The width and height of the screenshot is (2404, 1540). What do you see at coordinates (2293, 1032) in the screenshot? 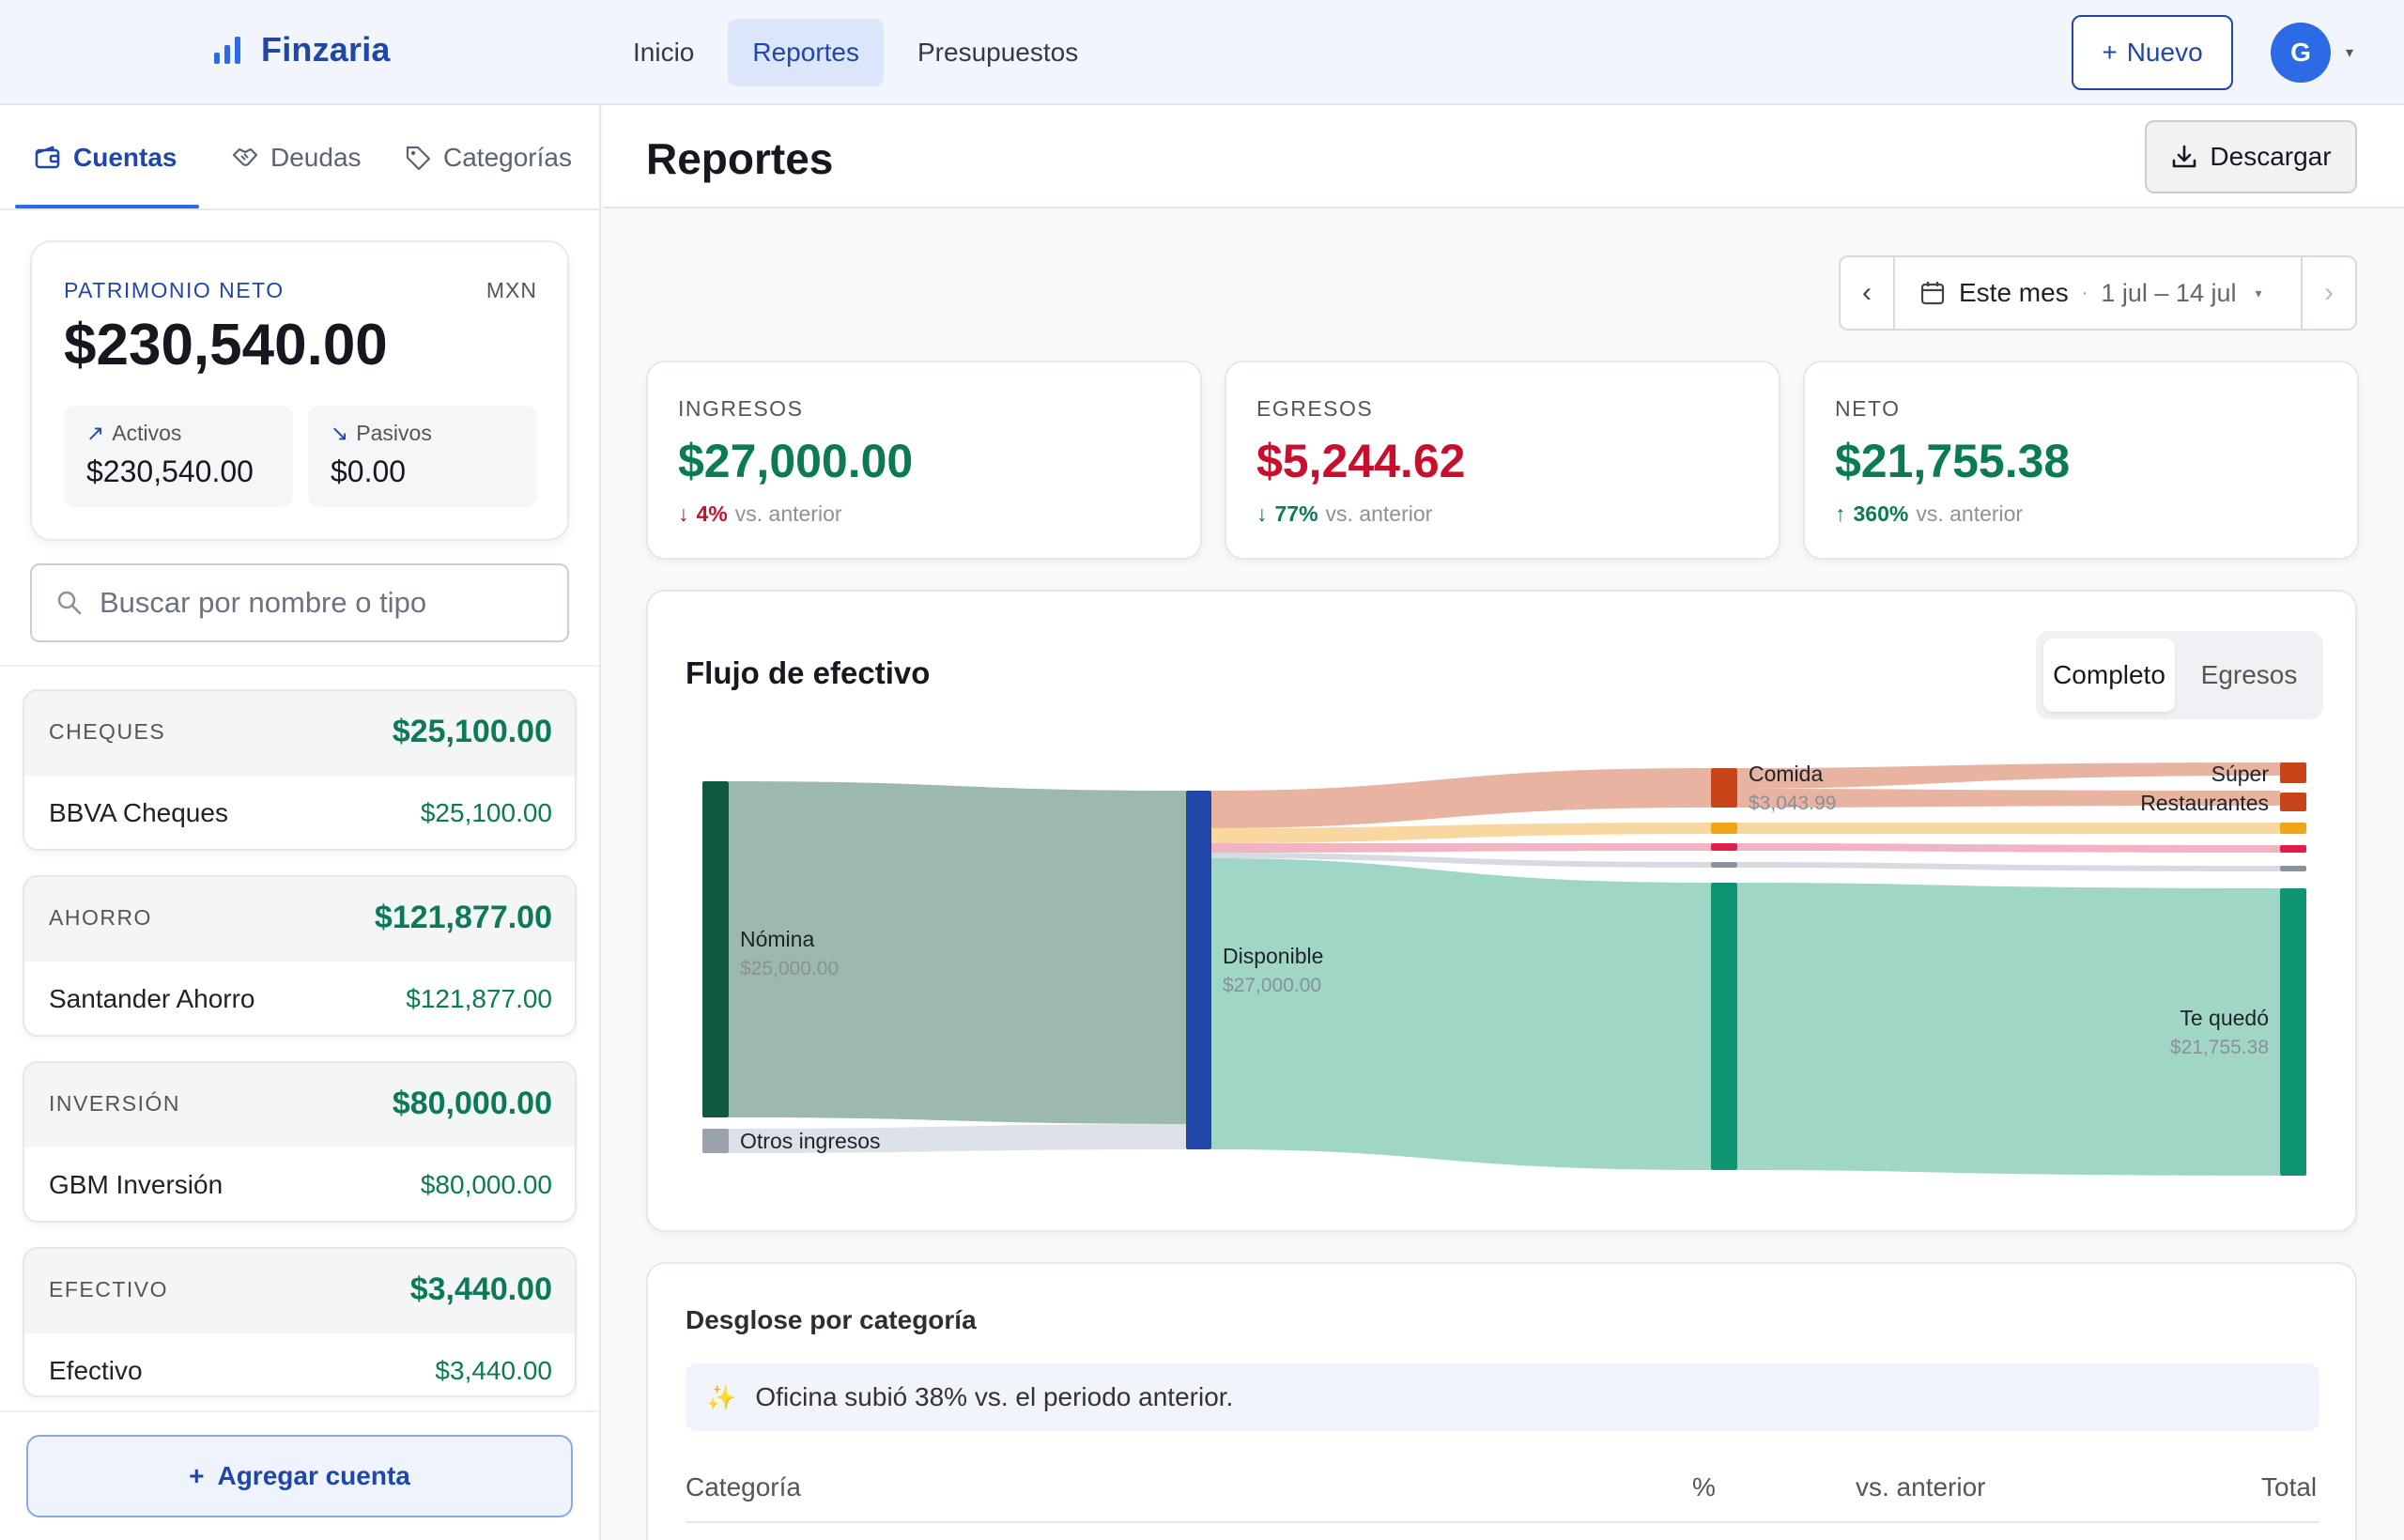
I see `node-tequedo-out` at bounding box center [2293, 1032].